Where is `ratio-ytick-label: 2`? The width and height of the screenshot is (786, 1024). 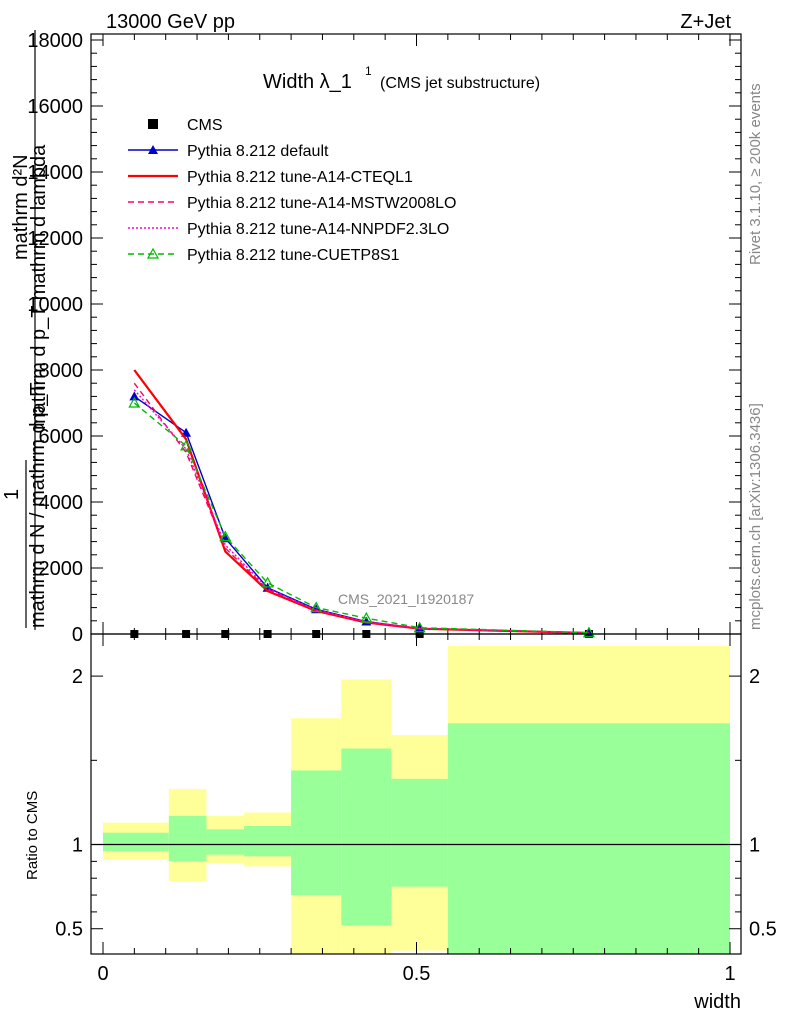
ratio-ytick-label: 2 is located at coordinates (77, 677).